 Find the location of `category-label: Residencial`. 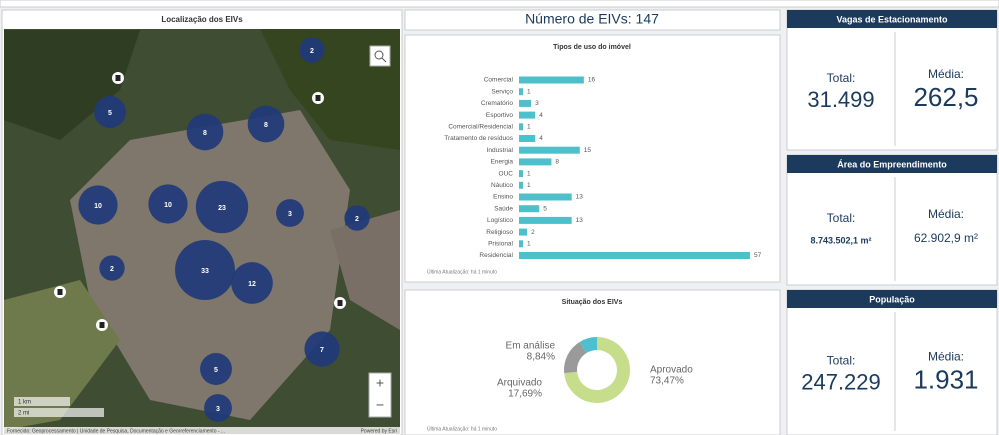

category-label: Residencial is located at coordinates (496, 255).